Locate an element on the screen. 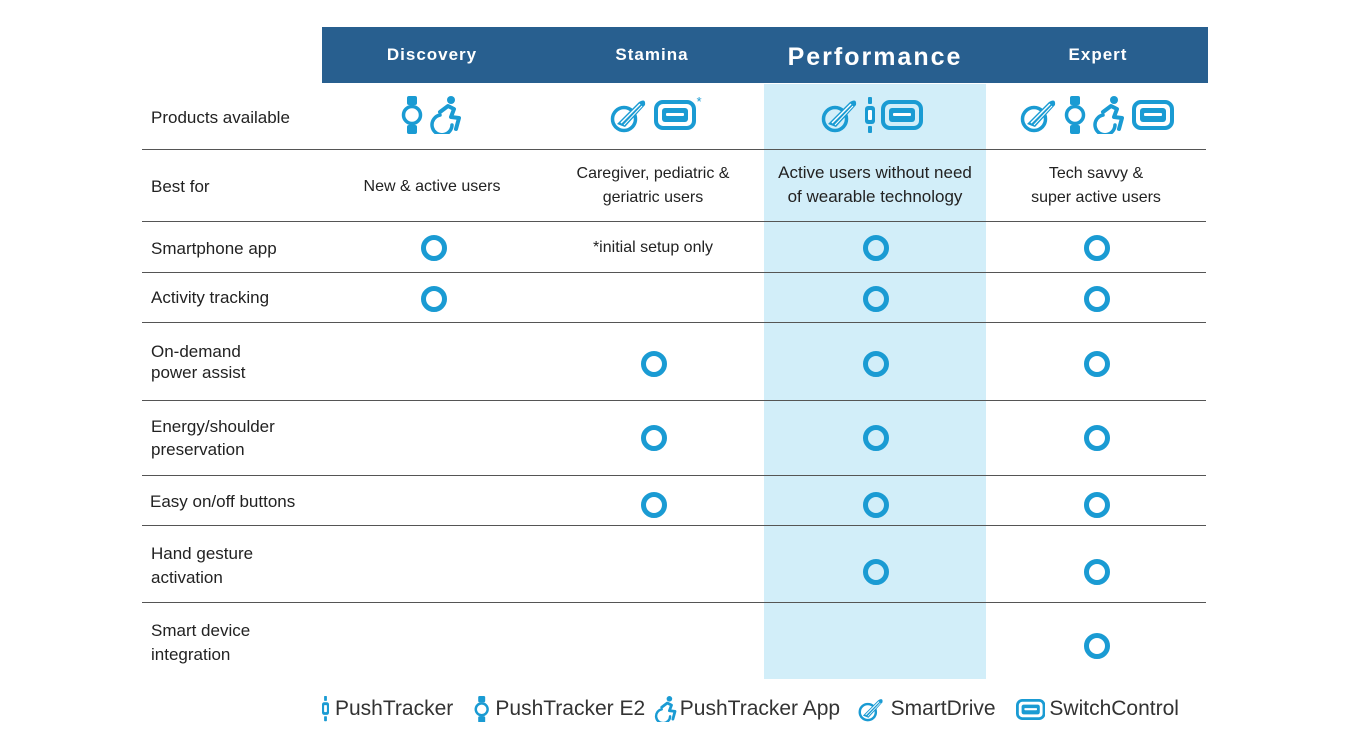  feature-check-energy-performance is located at coordinates (876, 438).